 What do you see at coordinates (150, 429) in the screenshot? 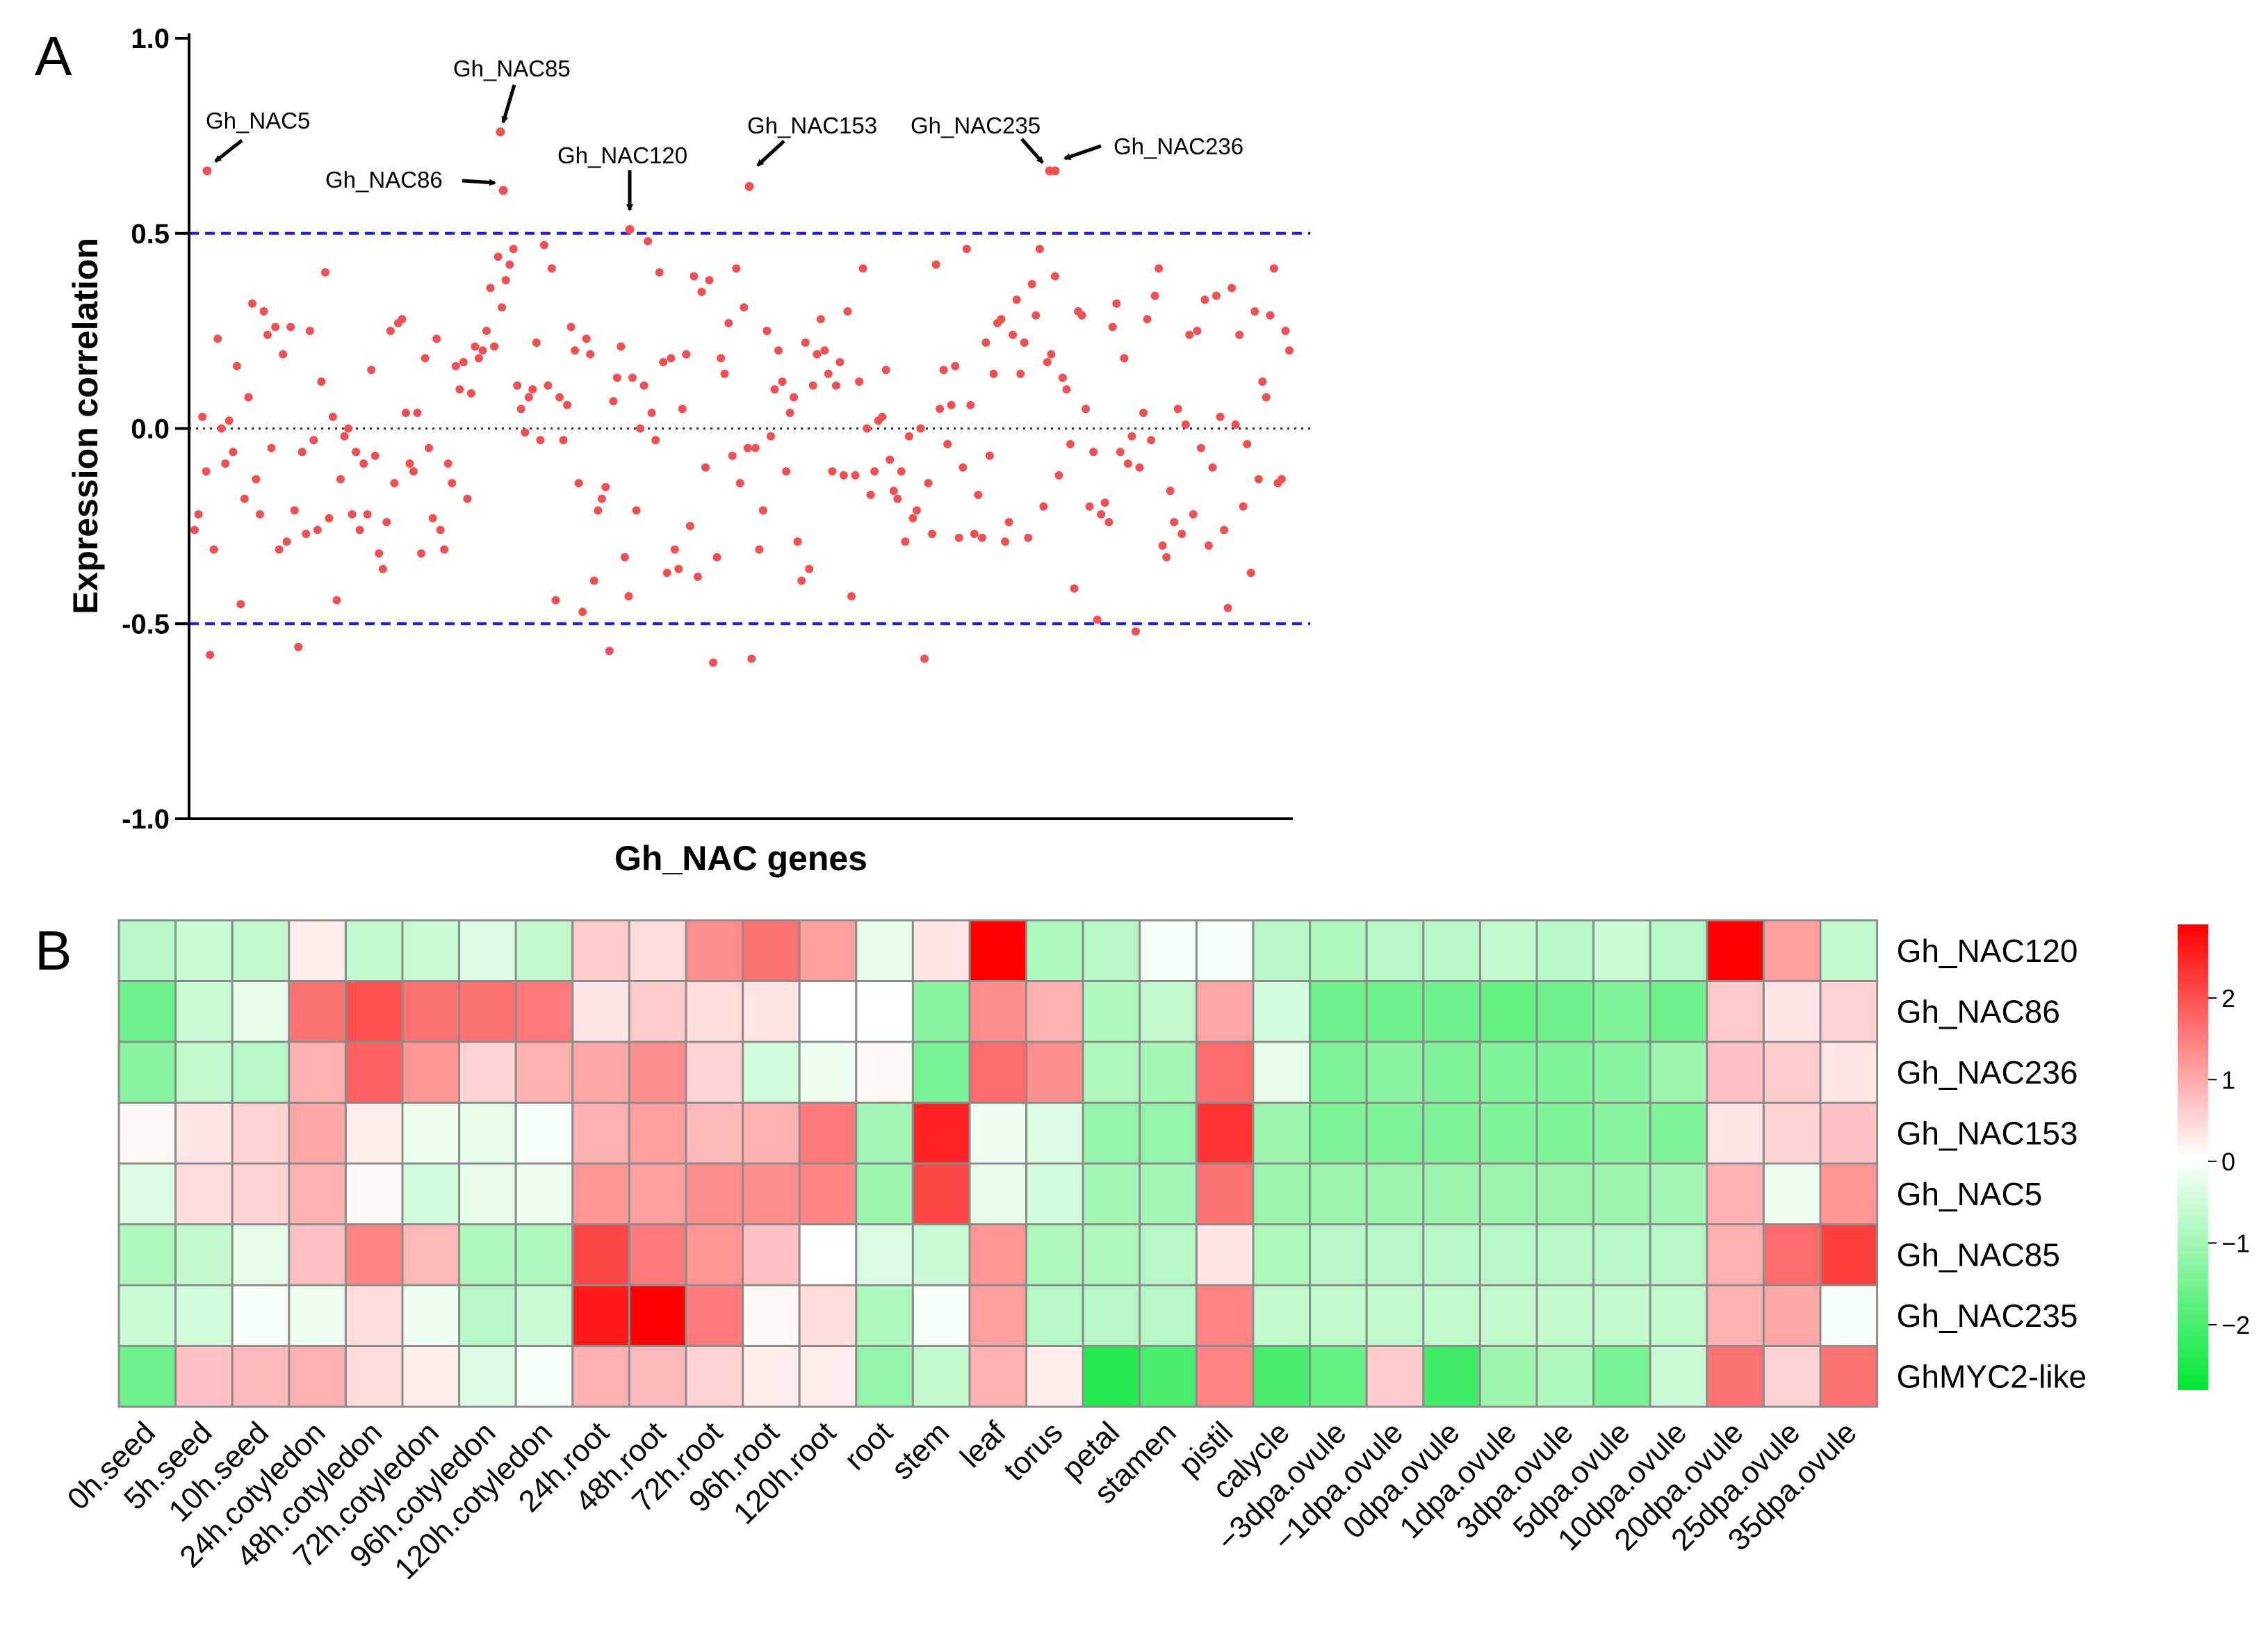
I see `y-tick-label: 0.0` at bounding box center [150, 429].